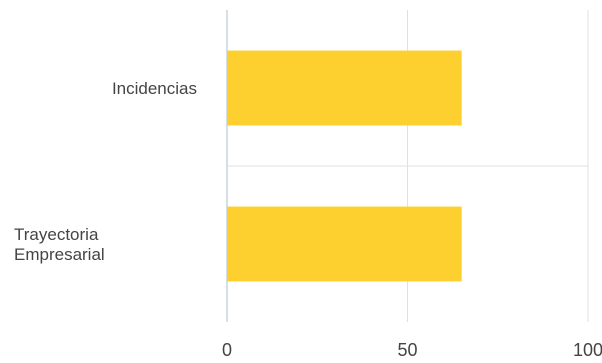 The width and height of the screenshot is (602, 363). I want to click on x-tick-label: 100, so click(587, 350).